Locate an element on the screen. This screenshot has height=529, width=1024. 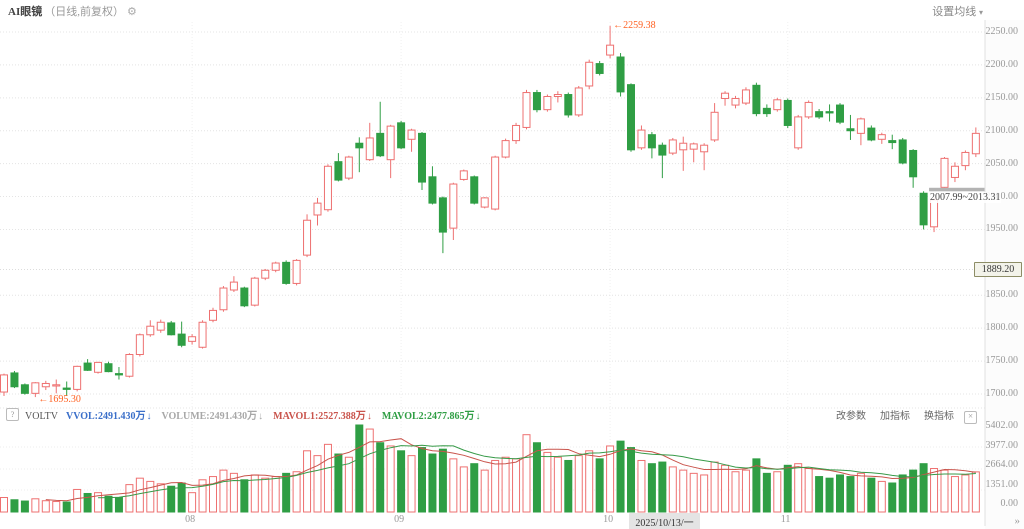
low-price-annotation: ←1695.30 is located at coordinates (59, 400).